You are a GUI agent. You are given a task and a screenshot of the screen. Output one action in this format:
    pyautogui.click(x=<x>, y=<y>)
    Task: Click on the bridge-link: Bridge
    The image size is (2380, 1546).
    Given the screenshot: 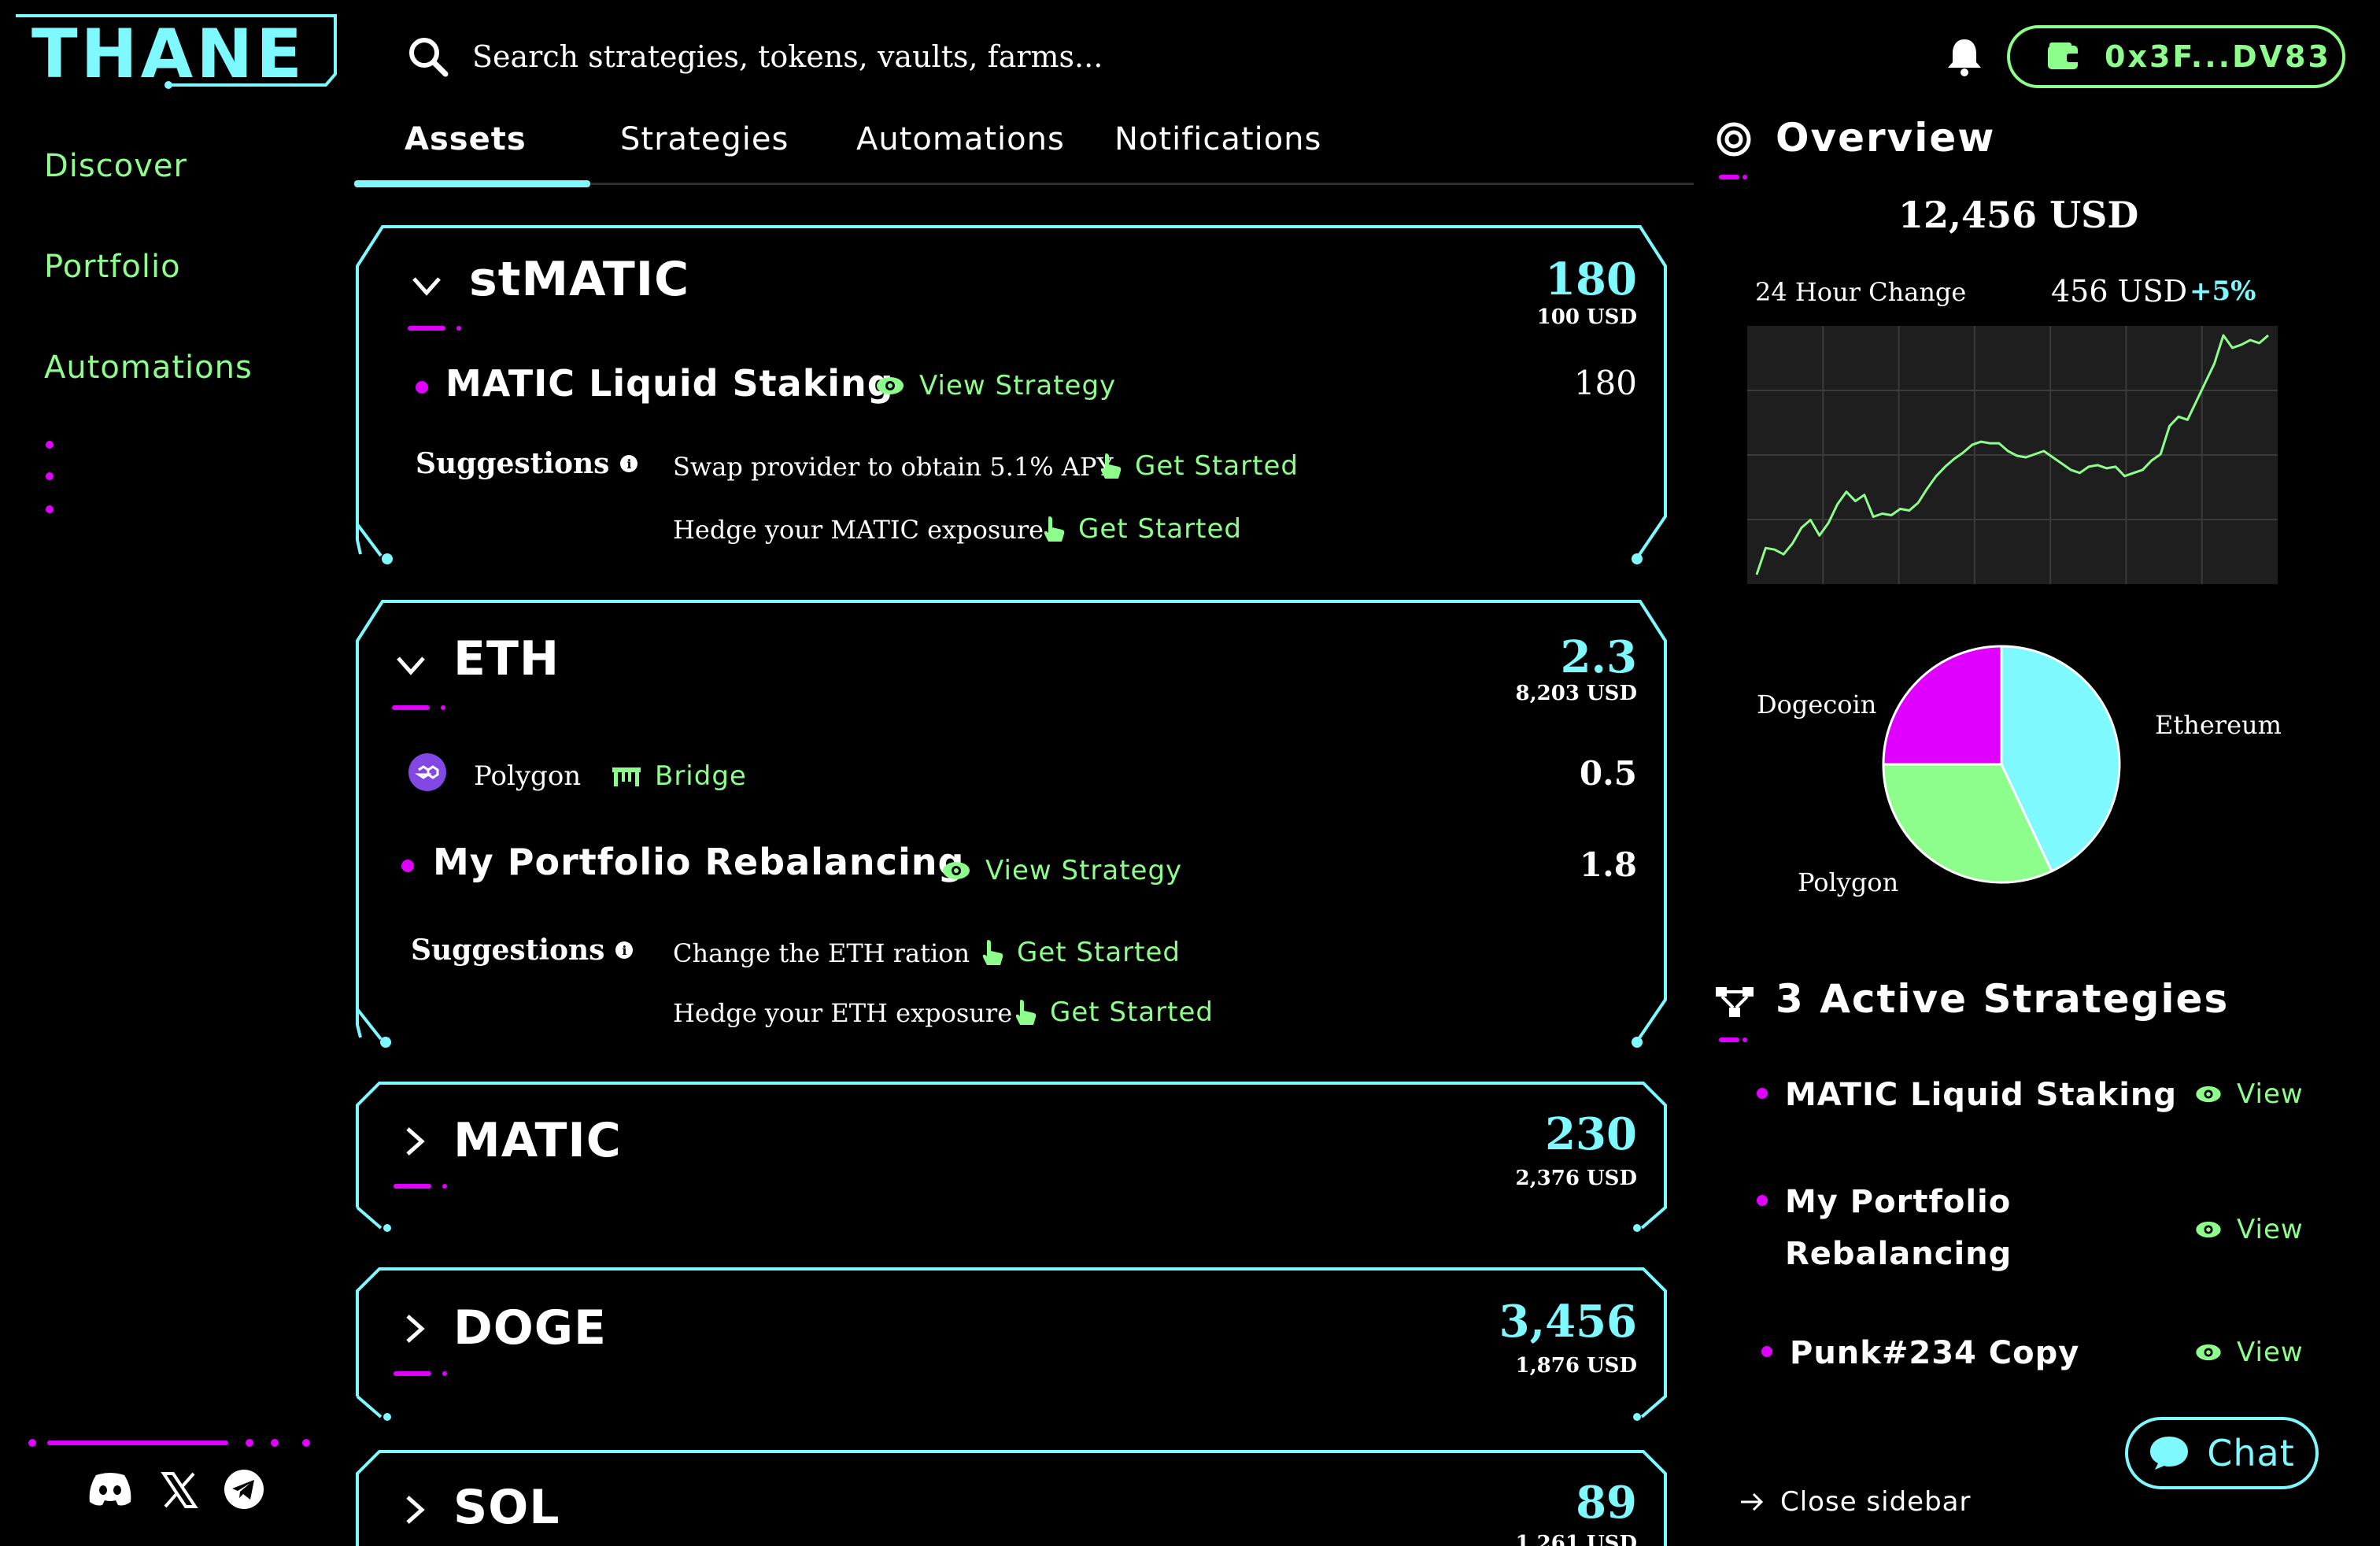 What is the action you would take?
    pyautogui.click(x=679, y=776)
    